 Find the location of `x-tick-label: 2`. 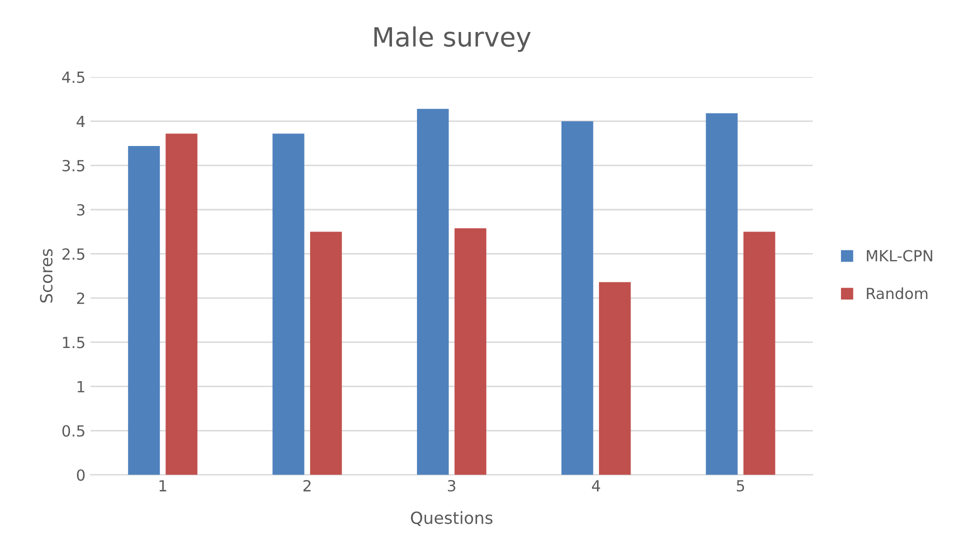

x-tick-label: 2 is located at coordinates (307, 486).